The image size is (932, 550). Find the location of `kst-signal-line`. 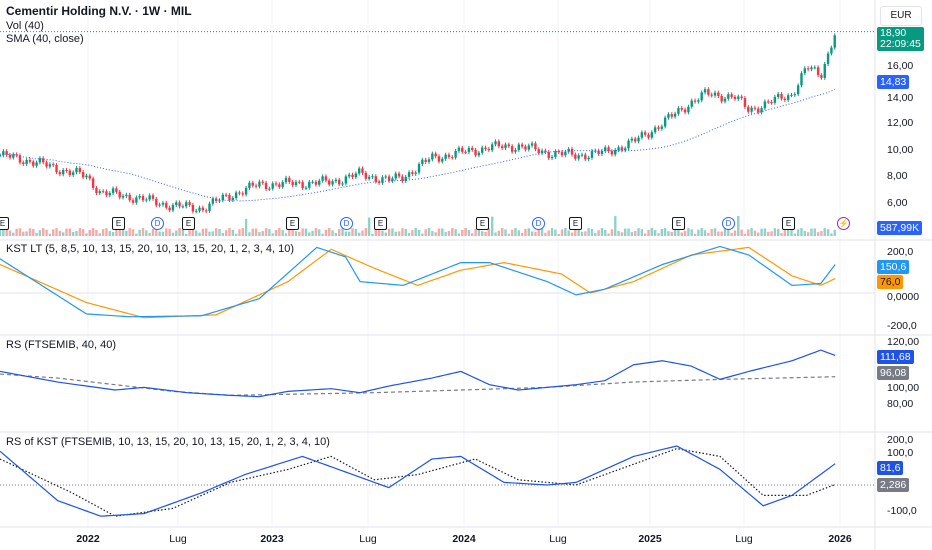

kst-signal-line is located at coordinates (418, 282).